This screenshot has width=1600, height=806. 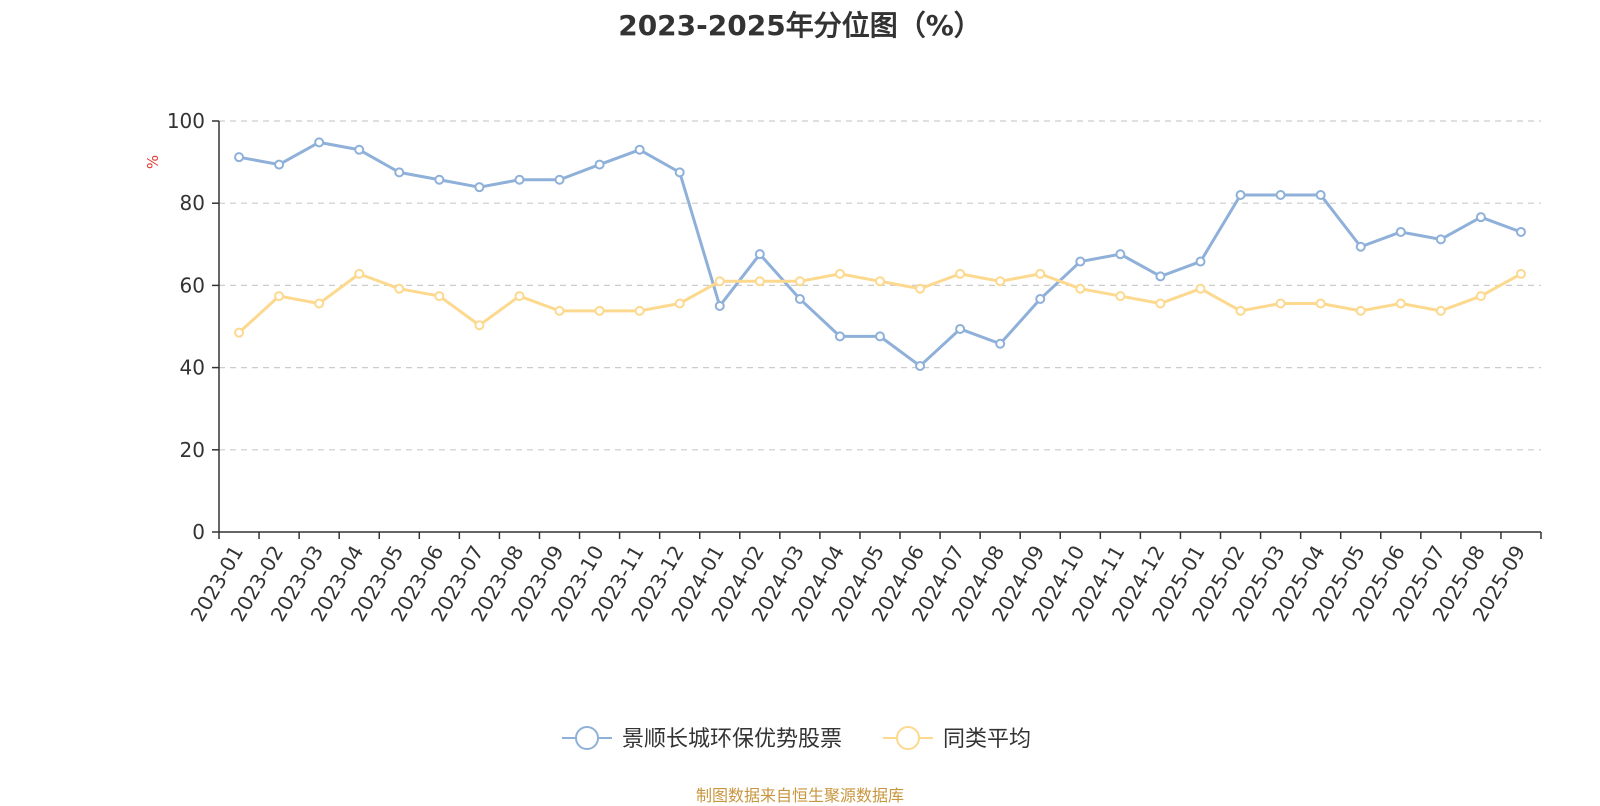 I want to click on y-tick-label: 60, so click(x=192, y=285).